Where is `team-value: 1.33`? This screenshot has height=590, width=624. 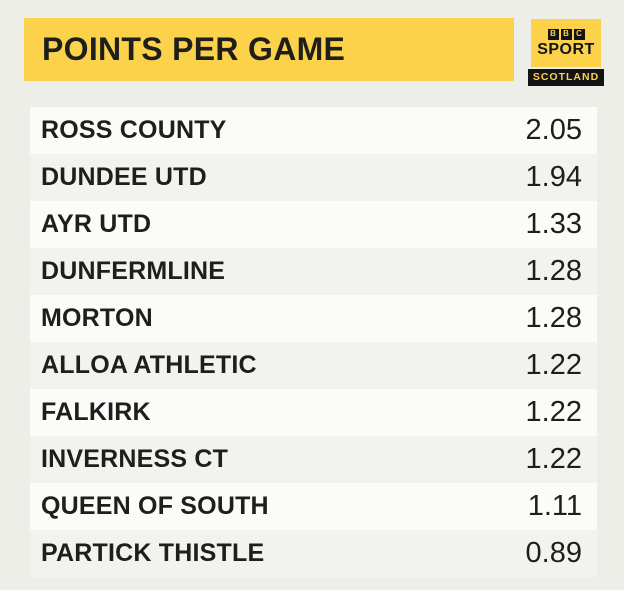 team-value: 1.33 is located at coordinates (553, 224).